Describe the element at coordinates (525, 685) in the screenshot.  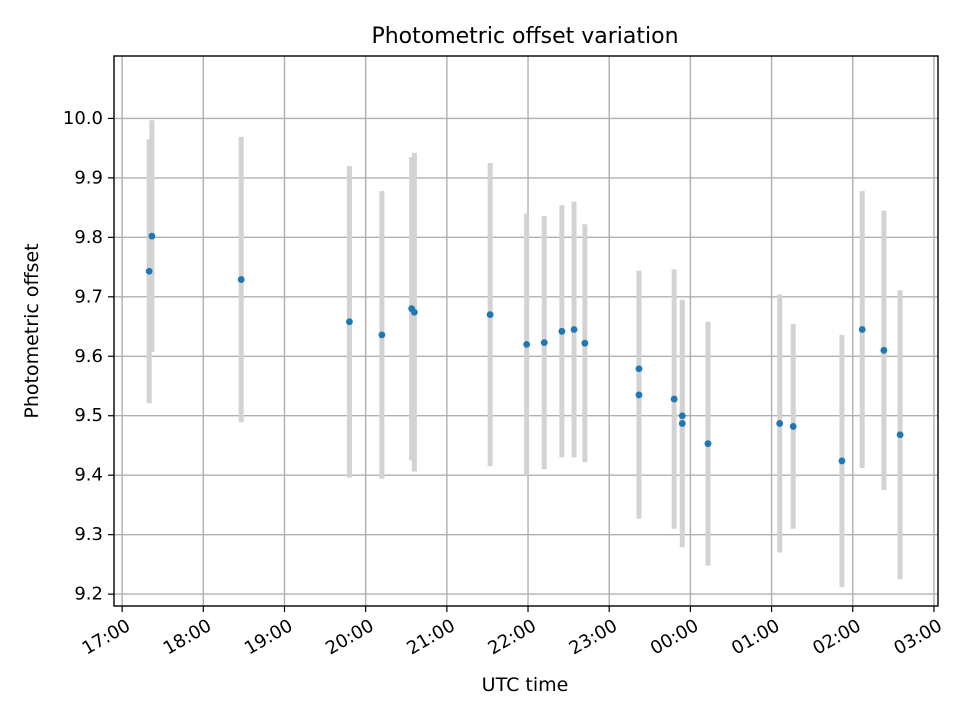
I see `x-axis-label: UTC time` at that location.